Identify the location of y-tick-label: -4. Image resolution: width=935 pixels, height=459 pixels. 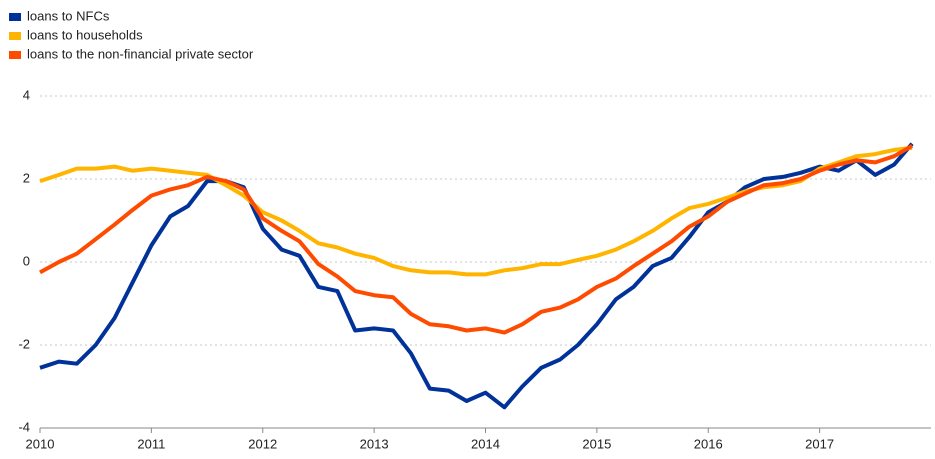
(24, 426).